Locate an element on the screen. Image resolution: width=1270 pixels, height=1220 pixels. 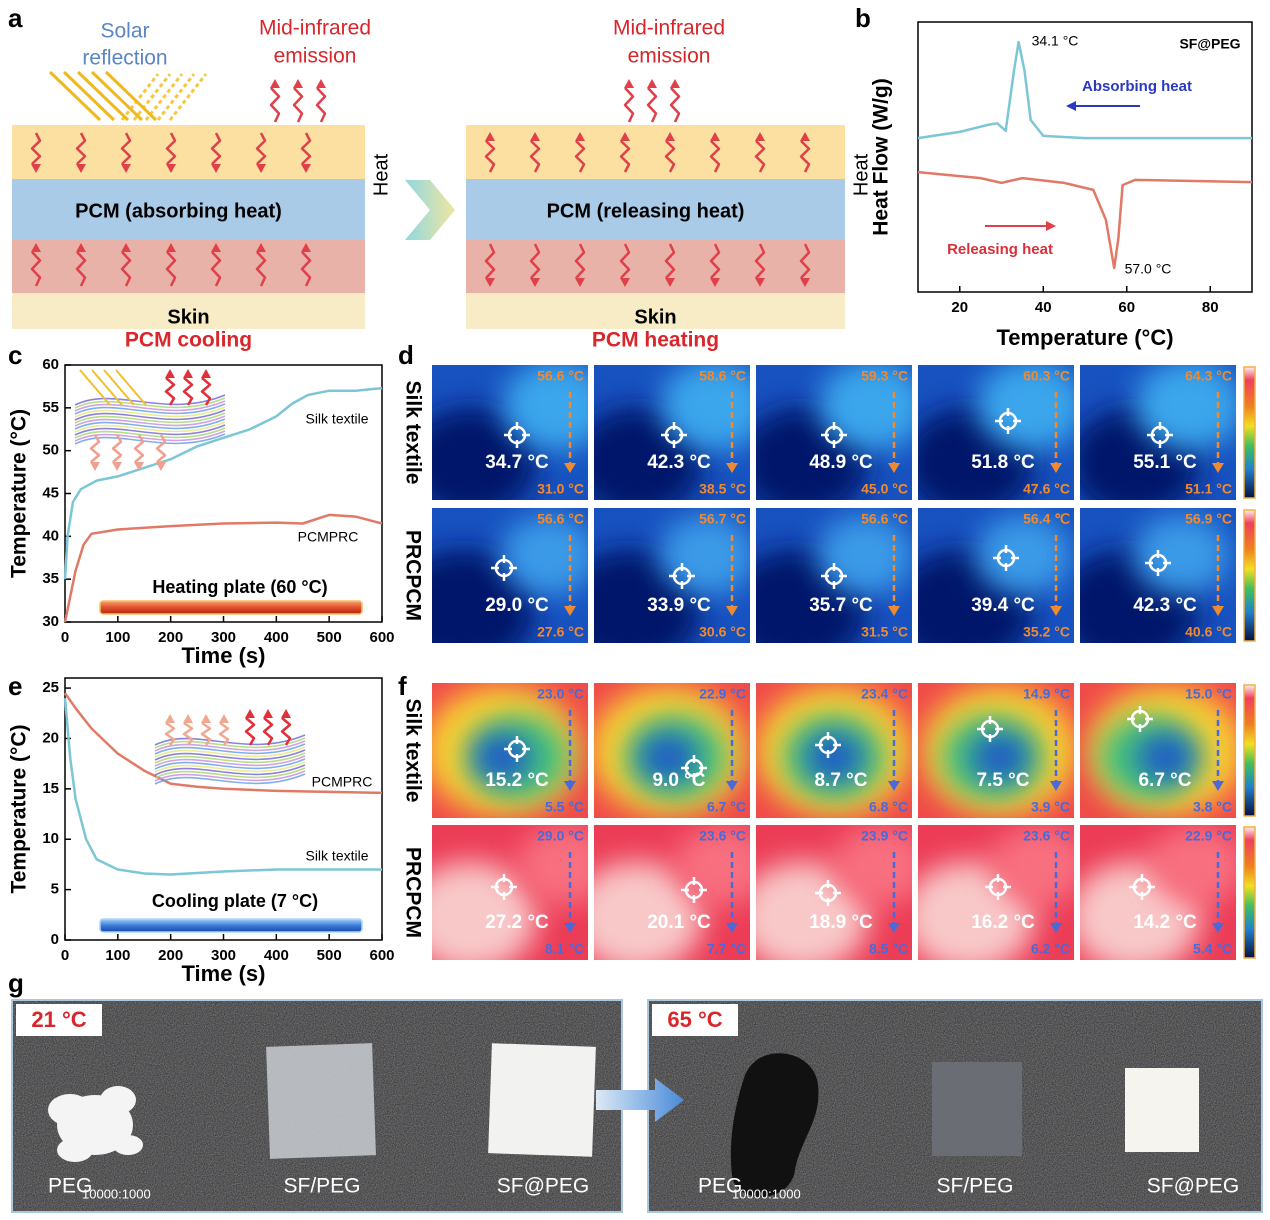
layer-bottom is located at coordinates (188, 266).